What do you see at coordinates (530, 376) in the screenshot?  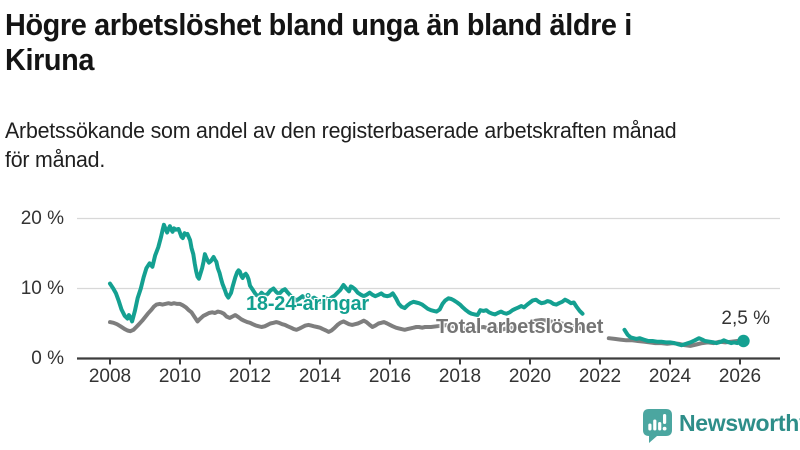 I see `x-tick-label: 2020` at bounding box center [530, 376].